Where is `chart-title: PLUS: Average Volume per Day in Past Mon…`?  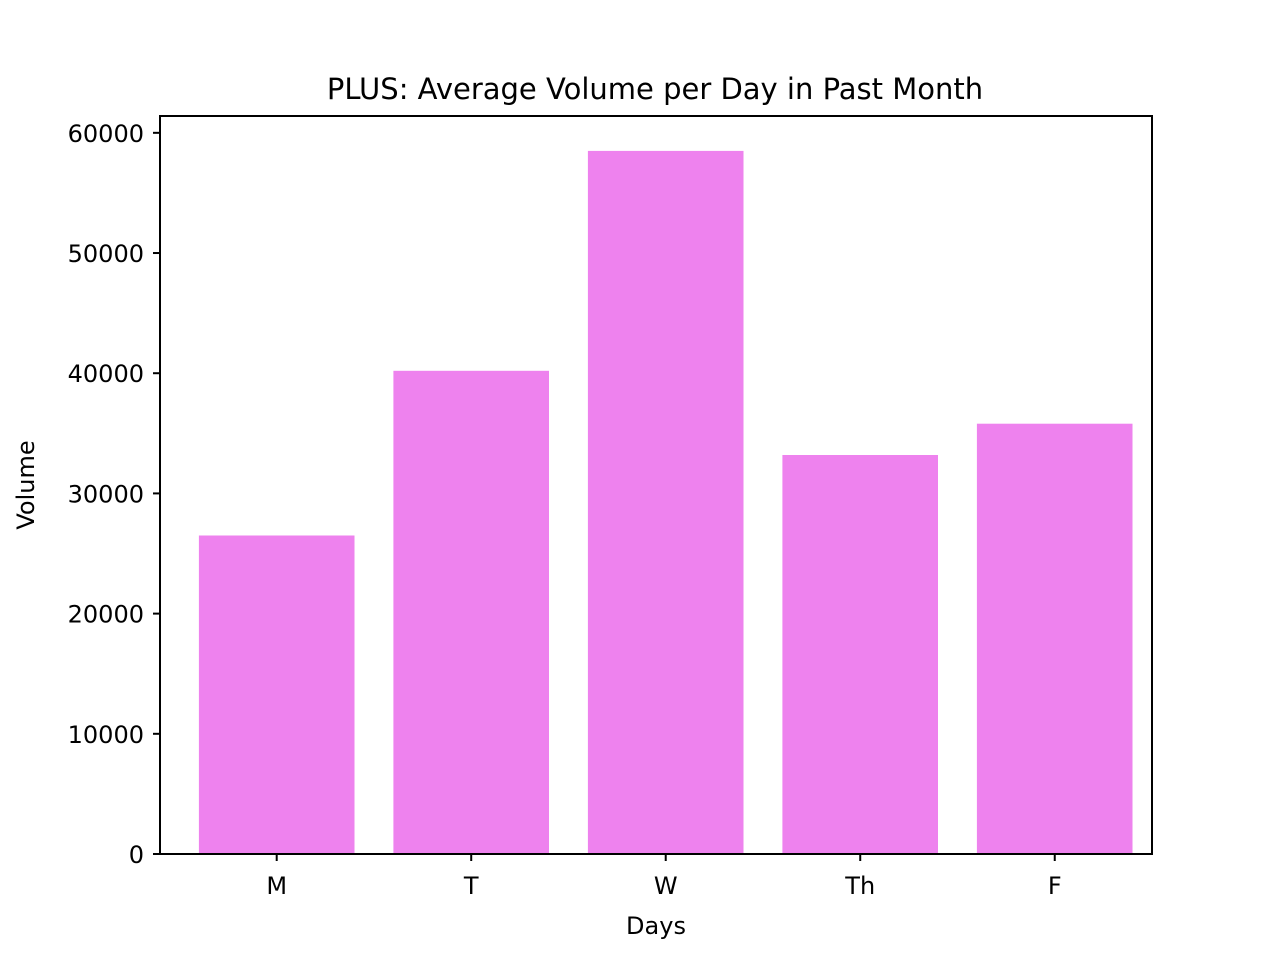 chart-title: PLUS: Average Volume per Day in Past Mon… is located at coordinates (655, 89).